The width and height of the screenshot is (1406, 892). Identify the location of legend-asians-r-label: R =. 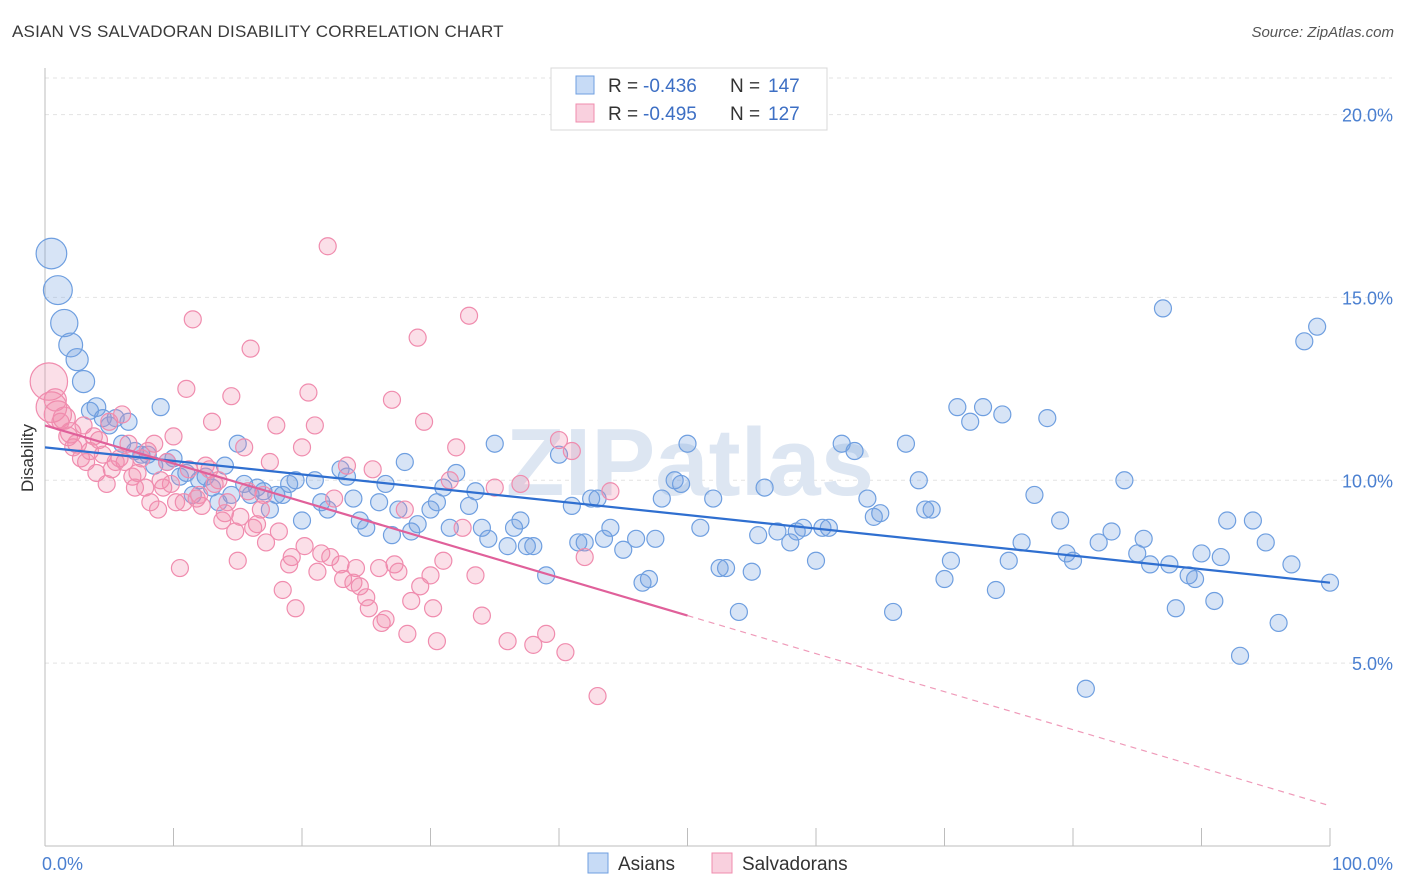
(623, 86).